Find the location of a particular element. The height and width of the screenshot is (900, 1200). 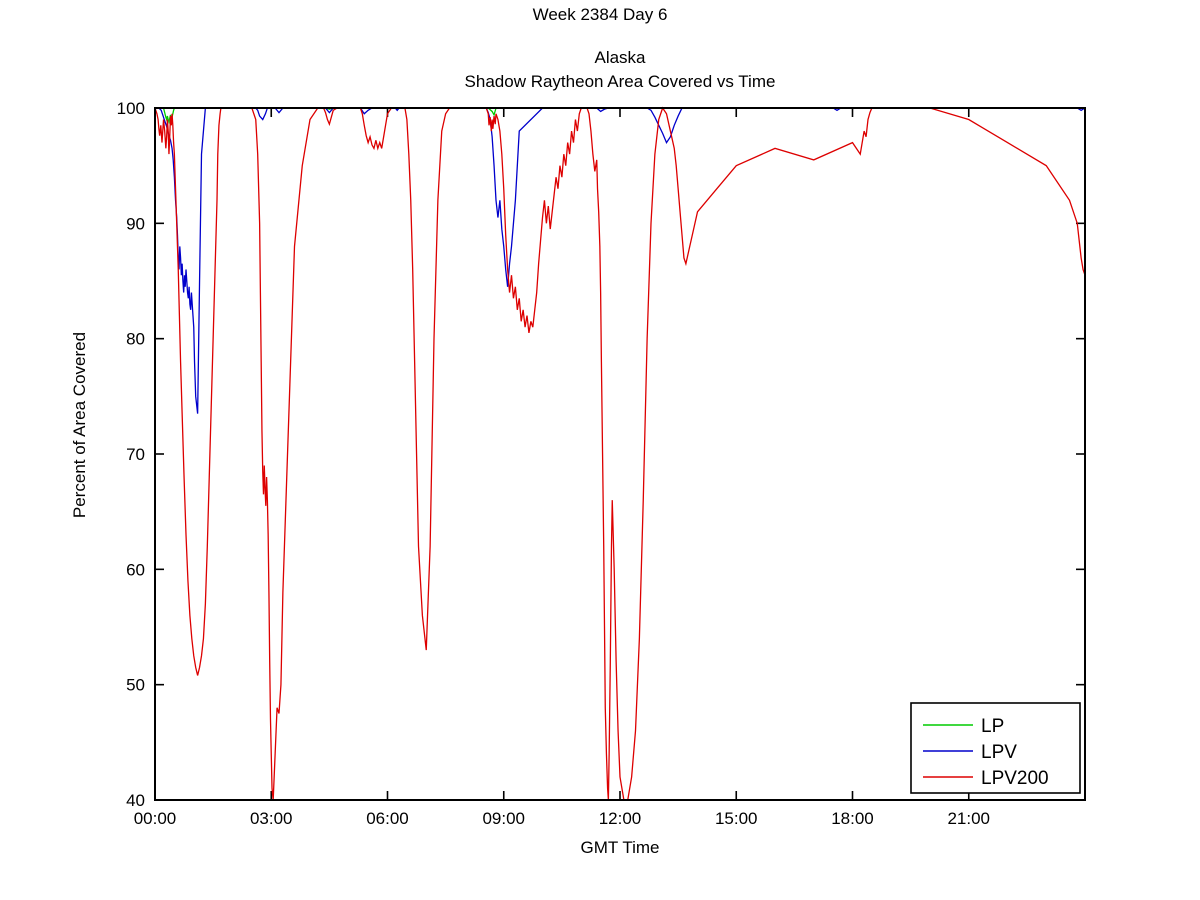

x-tick-label: 00:00 is located at coordinates (155, 818).